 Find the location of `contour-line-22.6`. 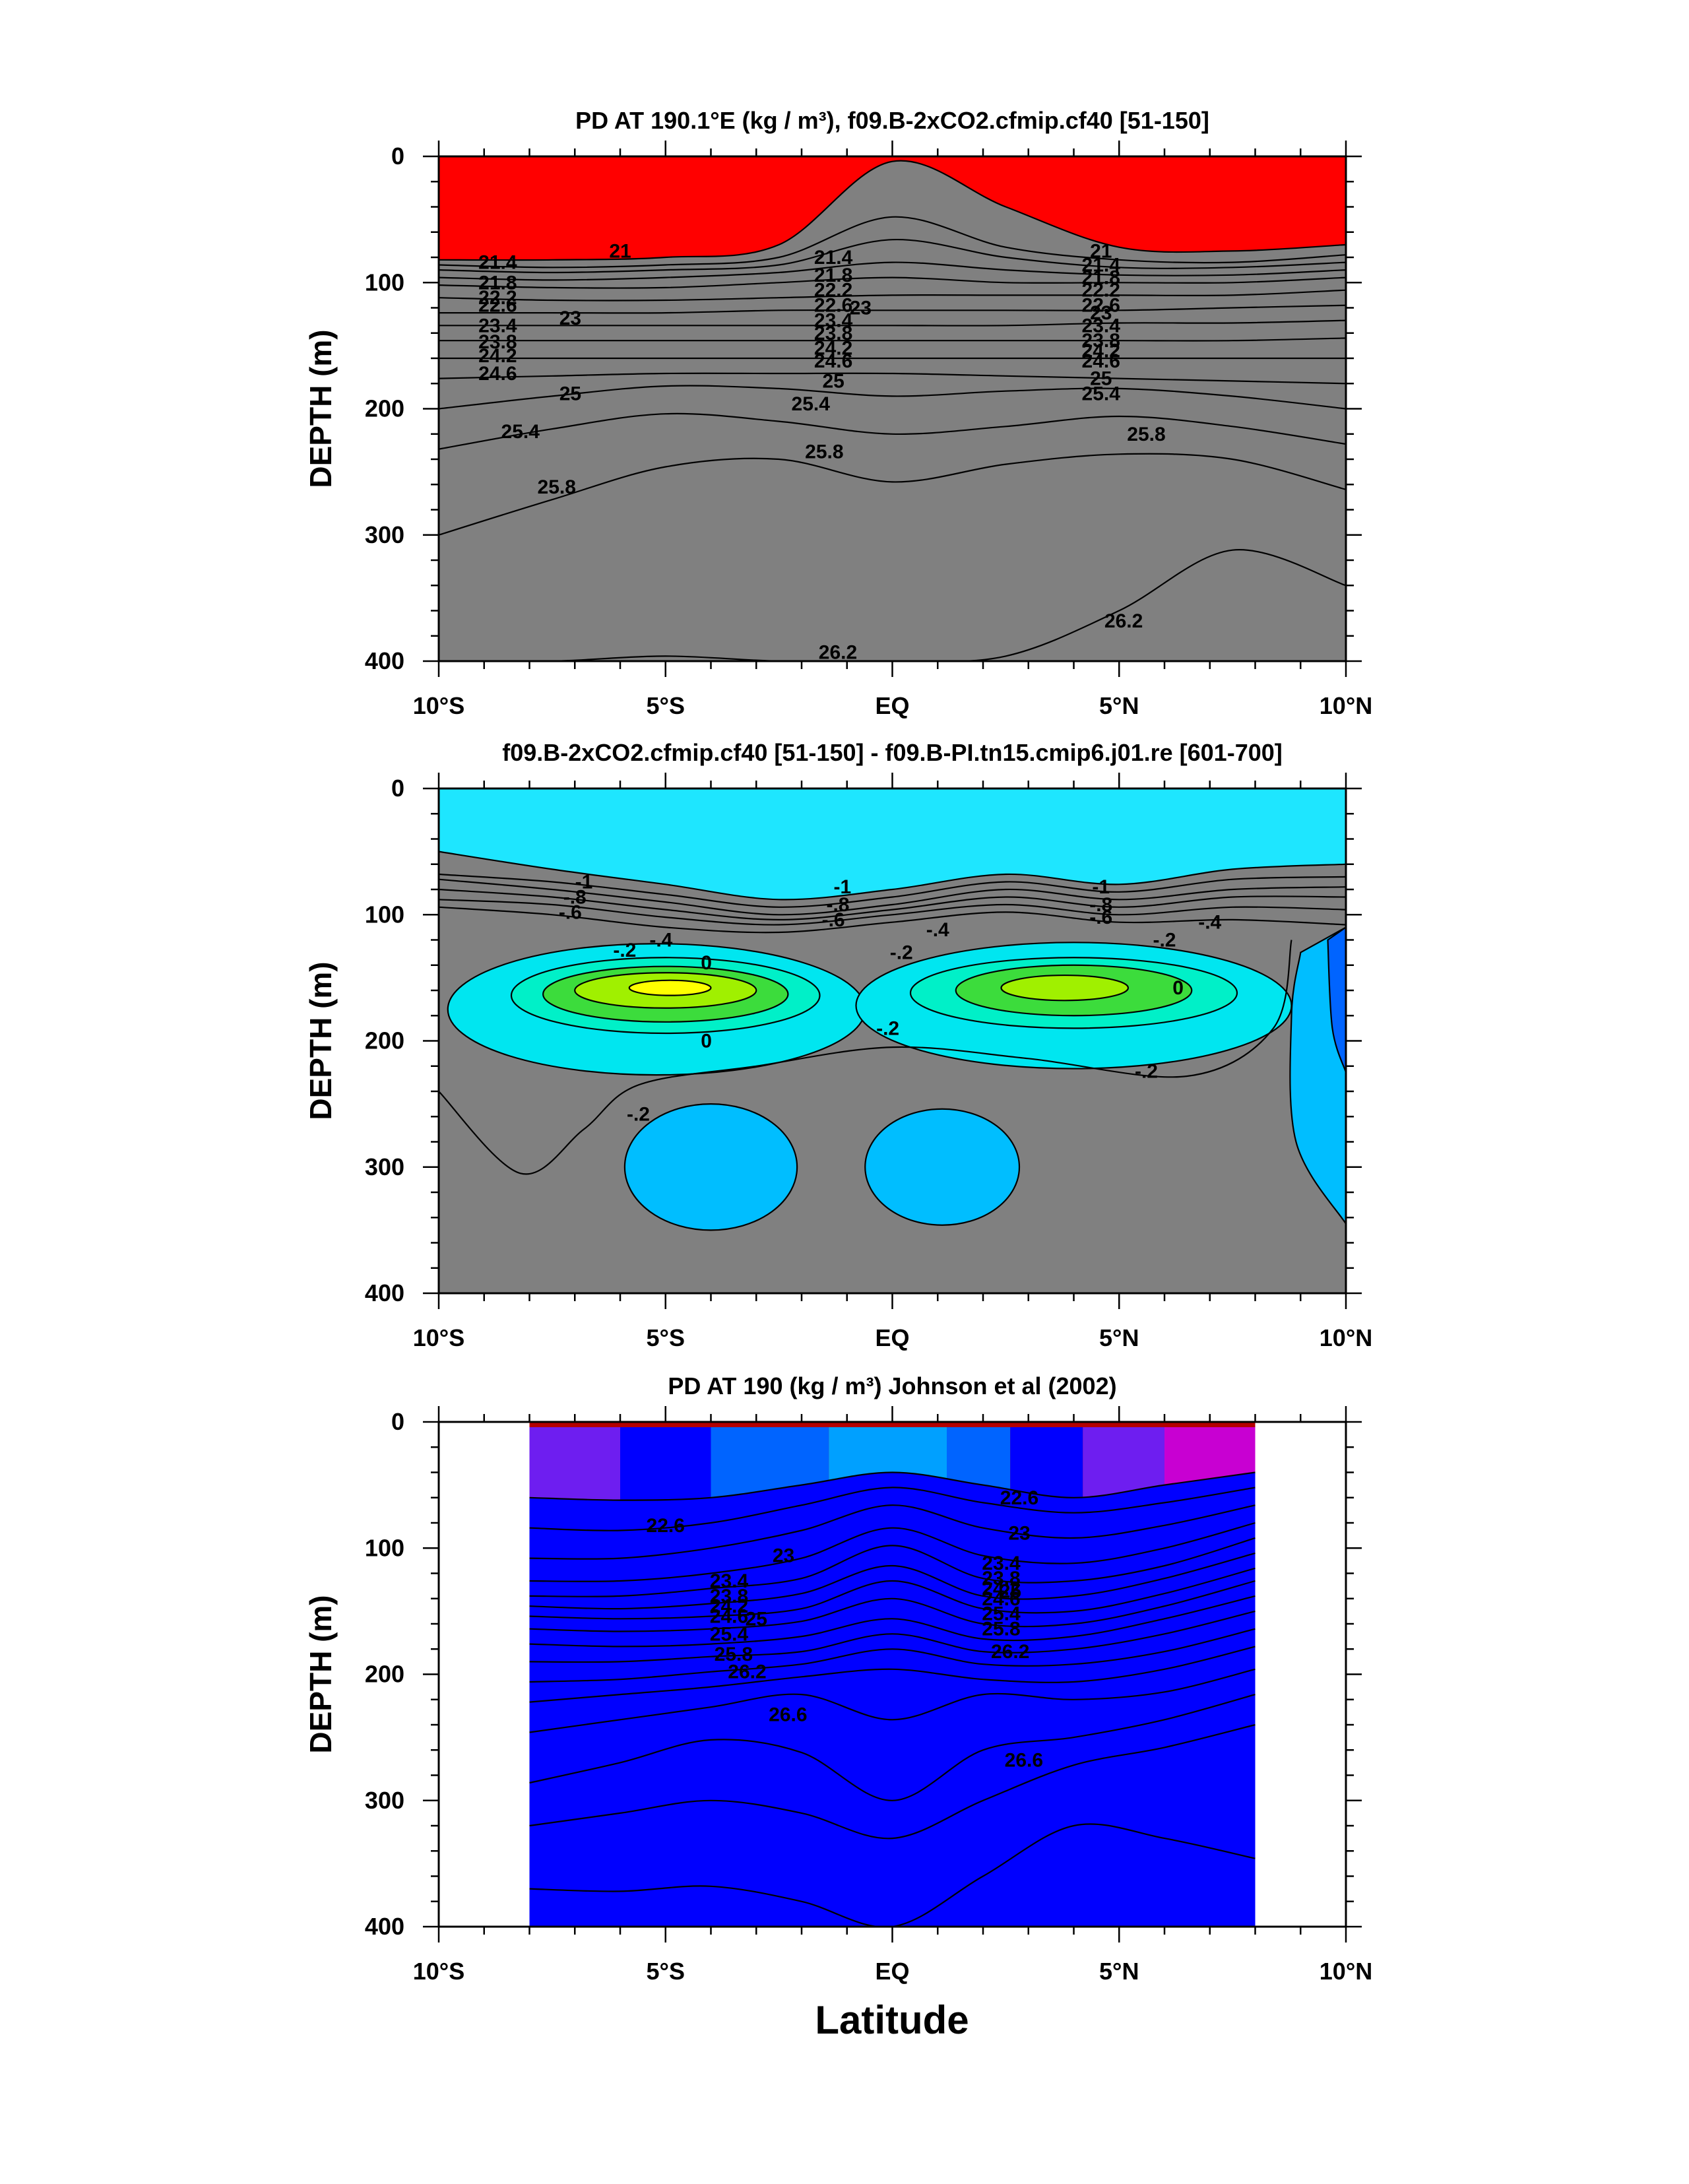

contour-line-22.6 is located at coordinates (892, 1509).